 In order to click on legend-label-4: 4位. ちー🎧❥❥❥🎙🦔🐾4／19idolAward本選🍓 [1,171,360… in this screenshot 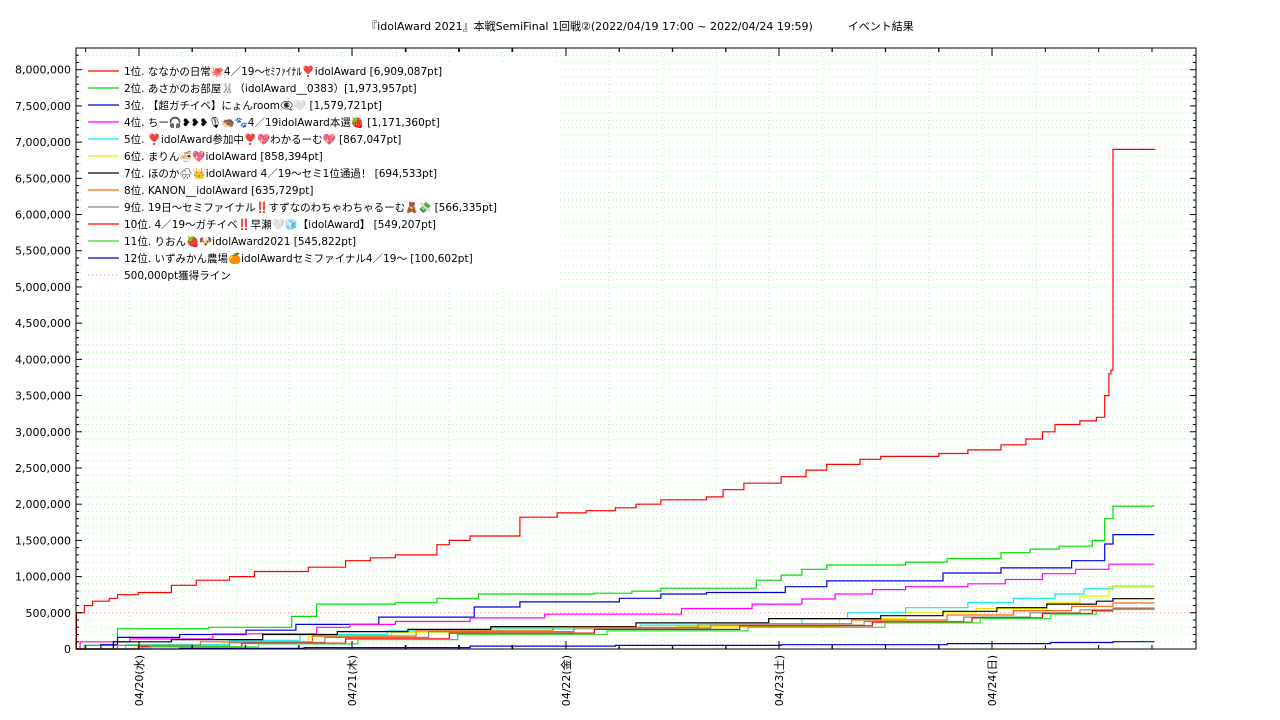, I will do `click(282, 122)`.